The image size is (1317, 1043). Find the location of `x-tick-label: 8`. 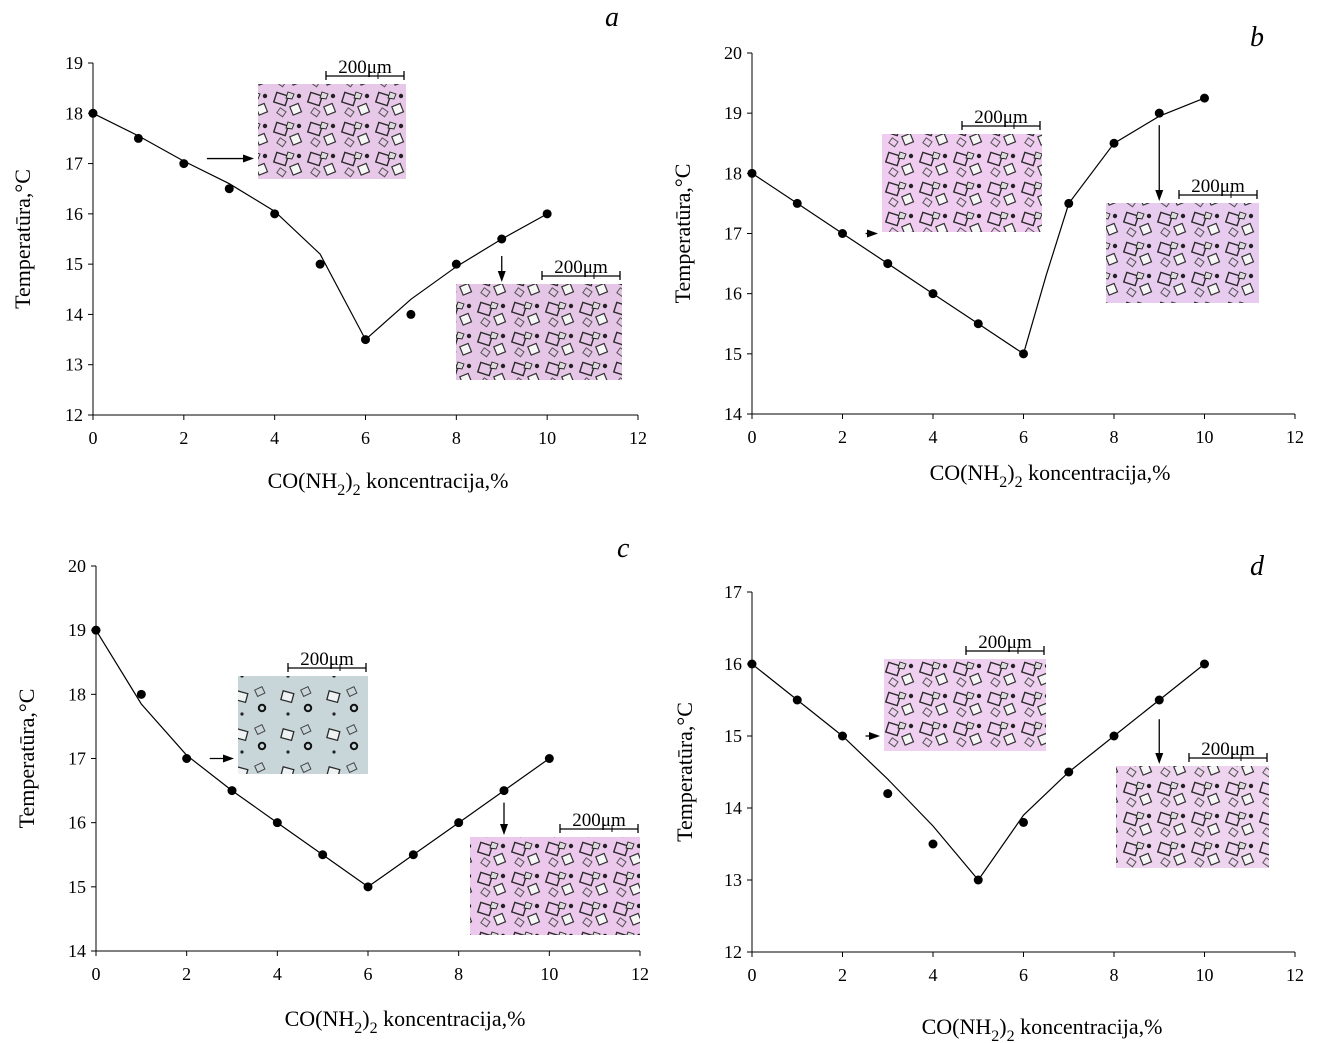

x-tick-label: 8 is located at coordinates (456, 438).